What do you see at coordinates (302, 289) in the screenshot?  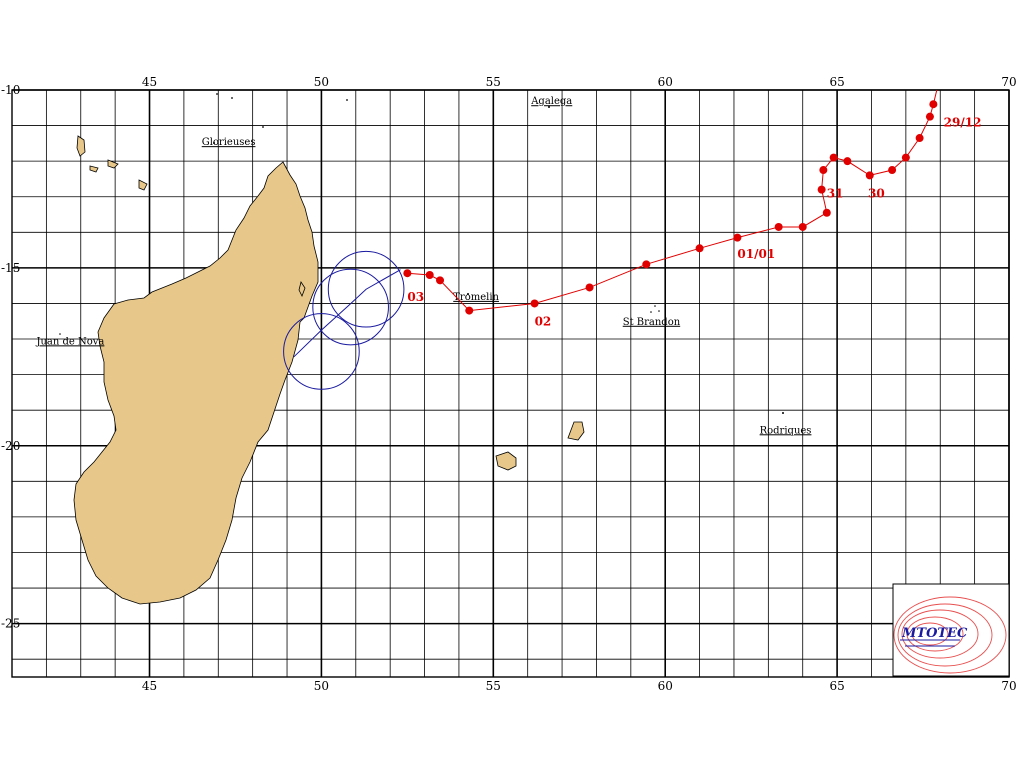 I see `sainte-marie-island` at bounding box center [302, 289].